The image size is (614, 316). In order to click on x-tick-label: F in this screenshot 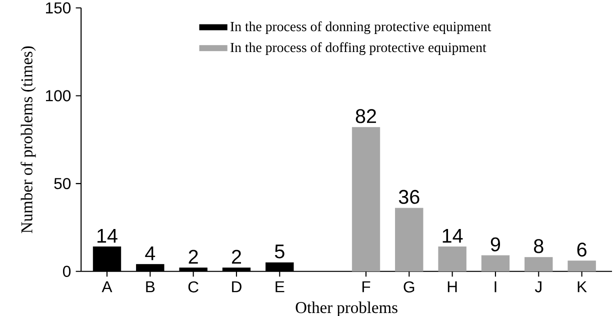, I will do `click(366, 286)`.